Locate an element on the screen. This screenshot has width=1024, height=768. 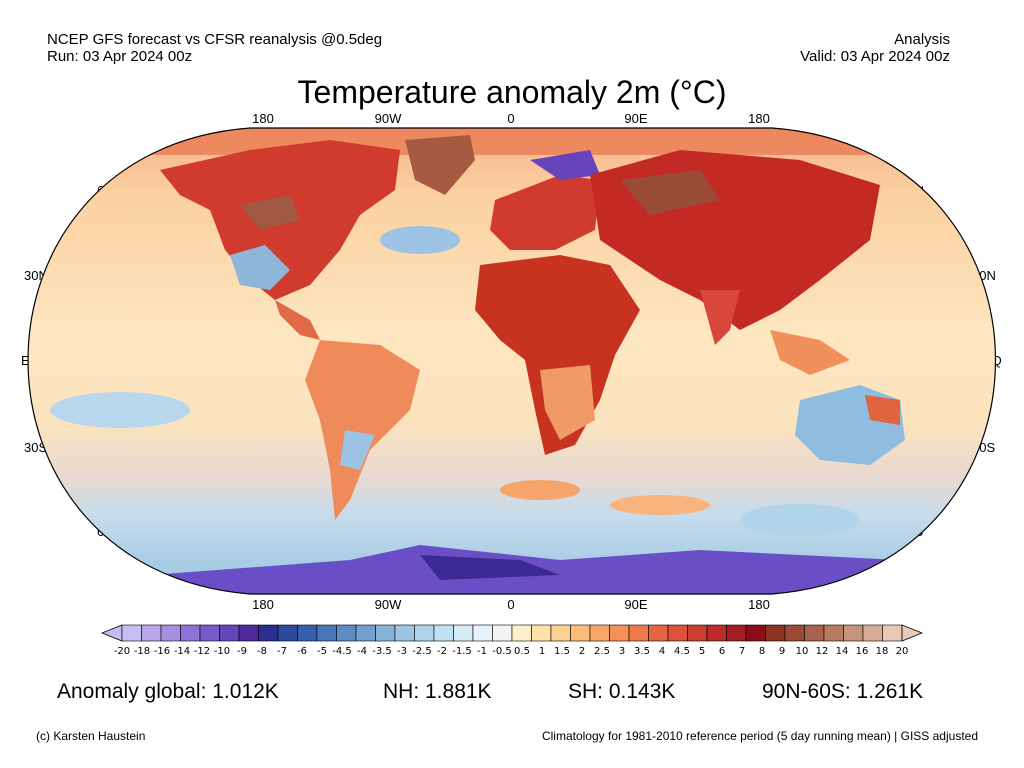
colorbar-tick-label: 1.5 is located at coordinates (562, 651).